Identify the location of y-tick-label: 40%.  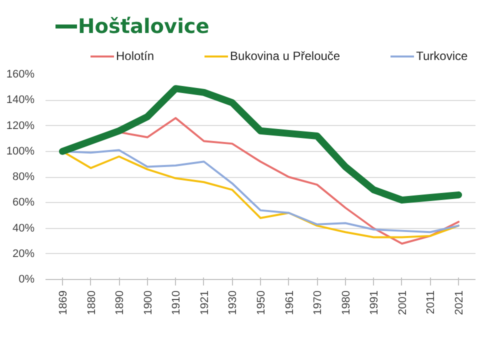
(23, 228).